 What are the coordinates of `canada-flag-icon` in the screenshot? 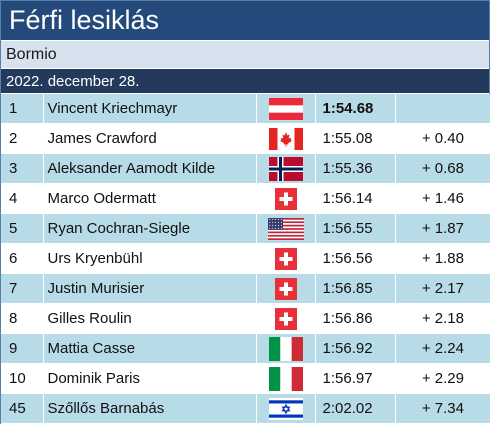 It's located at (286, 138).